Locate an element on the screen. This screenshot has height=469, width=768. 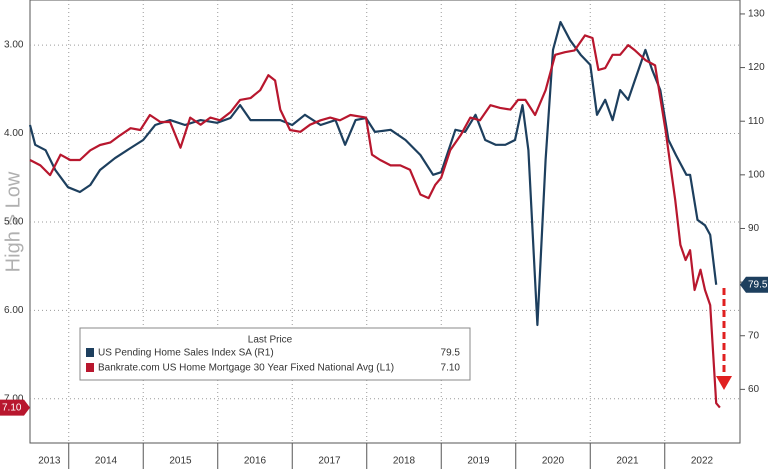
y2-tick-label: 90 is located at coordinates (754, 228).